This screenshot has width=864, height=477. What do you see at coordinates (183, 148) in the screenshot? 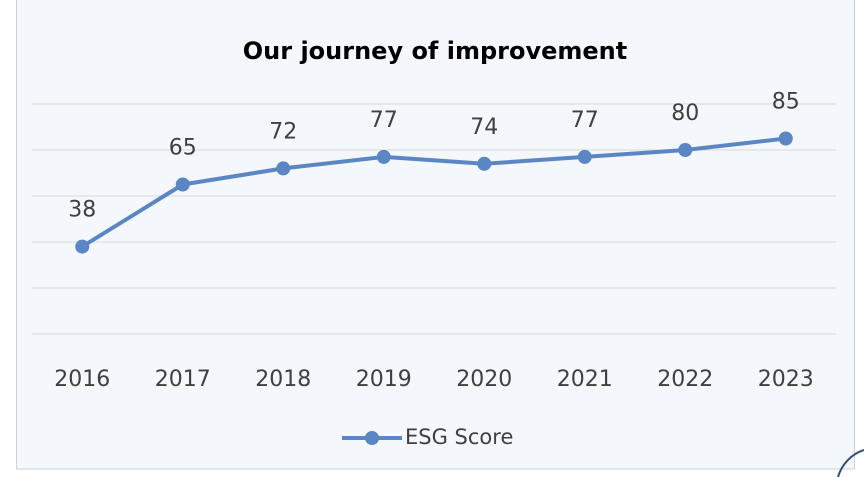
I see `data-label: 65` at bounding box center [183, 148].